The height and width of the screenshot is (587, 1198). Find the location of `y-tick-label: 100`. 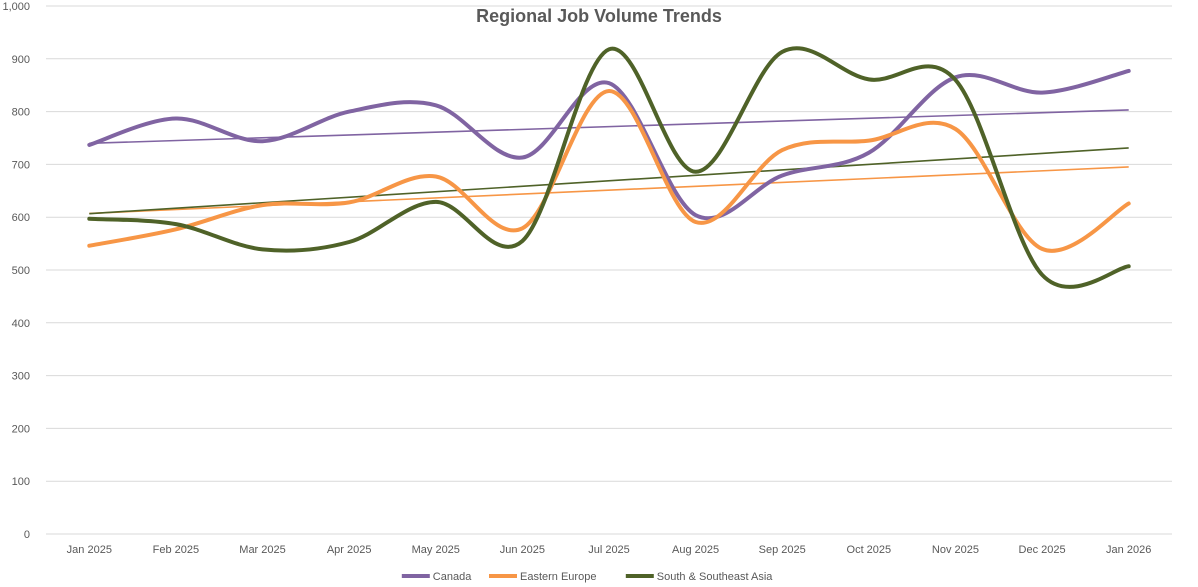

y-tick-label: 100 is located at coordinates (21, 482).